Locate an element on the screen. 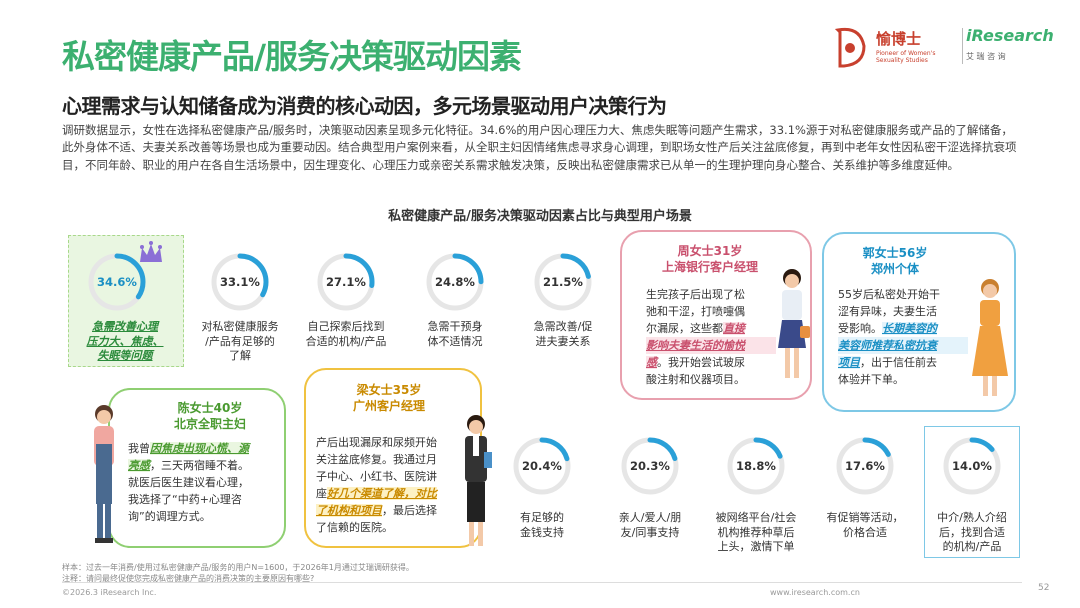 The height and width of the screenshot is (608, 1080). donut-value-10: 14.0% is located at coordinates (972, 466).